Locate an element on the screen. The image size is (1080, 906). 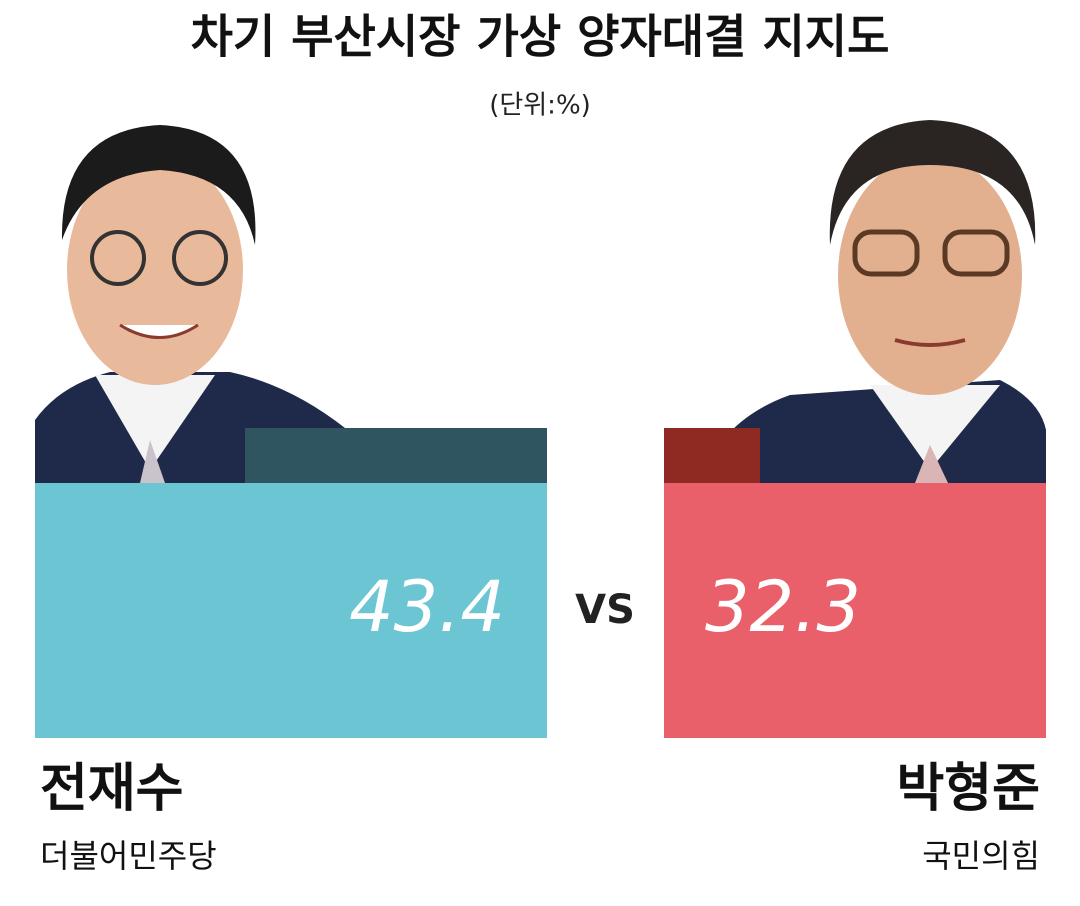
party: 더불어민주당 is located at coordinates (128, 856).